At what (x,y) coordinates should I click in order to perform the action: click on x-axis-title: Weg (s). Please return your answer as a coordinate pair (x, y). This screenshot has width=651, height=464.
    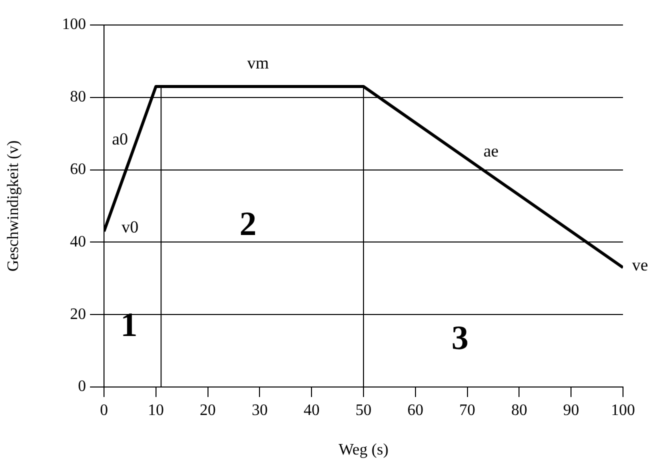
    Looking at the image, I should click on (363, 450).